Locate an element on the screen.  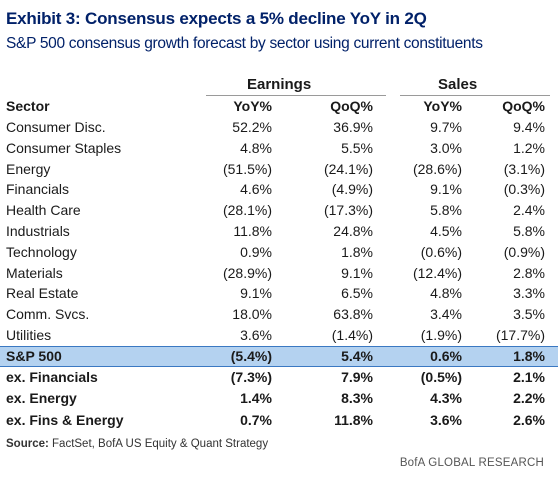
sector-name: Materials is located at coordinates (34, 273).